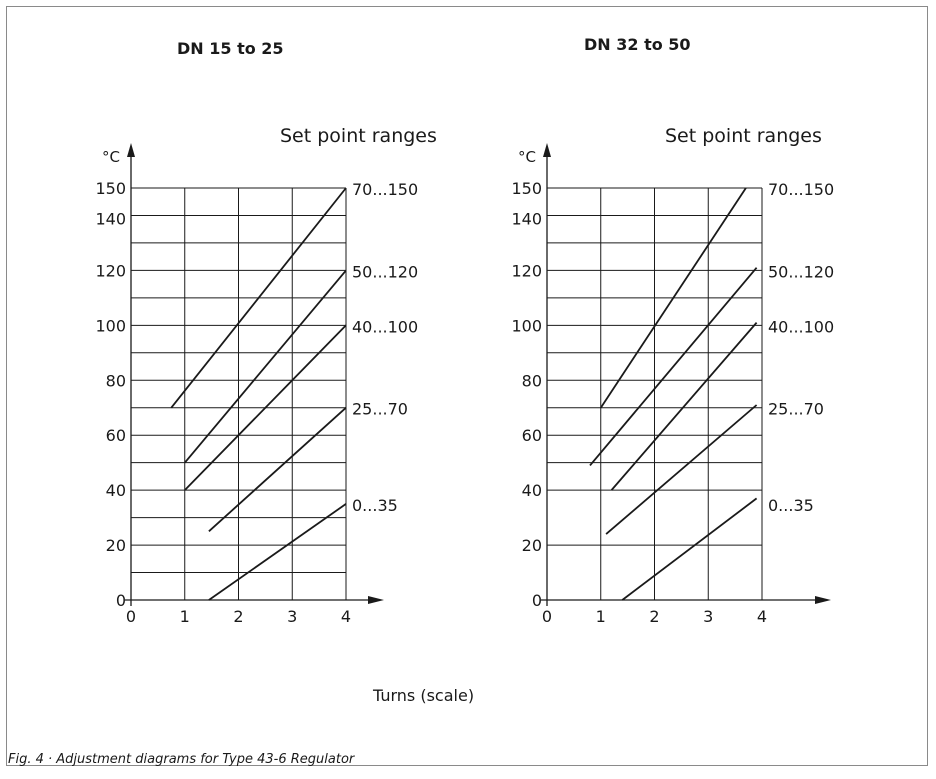  What do you see at coordinates (424, 695) in the screenshot?
I see `x-axis-title: Turns (scale)` at bounding box center [424, 695].